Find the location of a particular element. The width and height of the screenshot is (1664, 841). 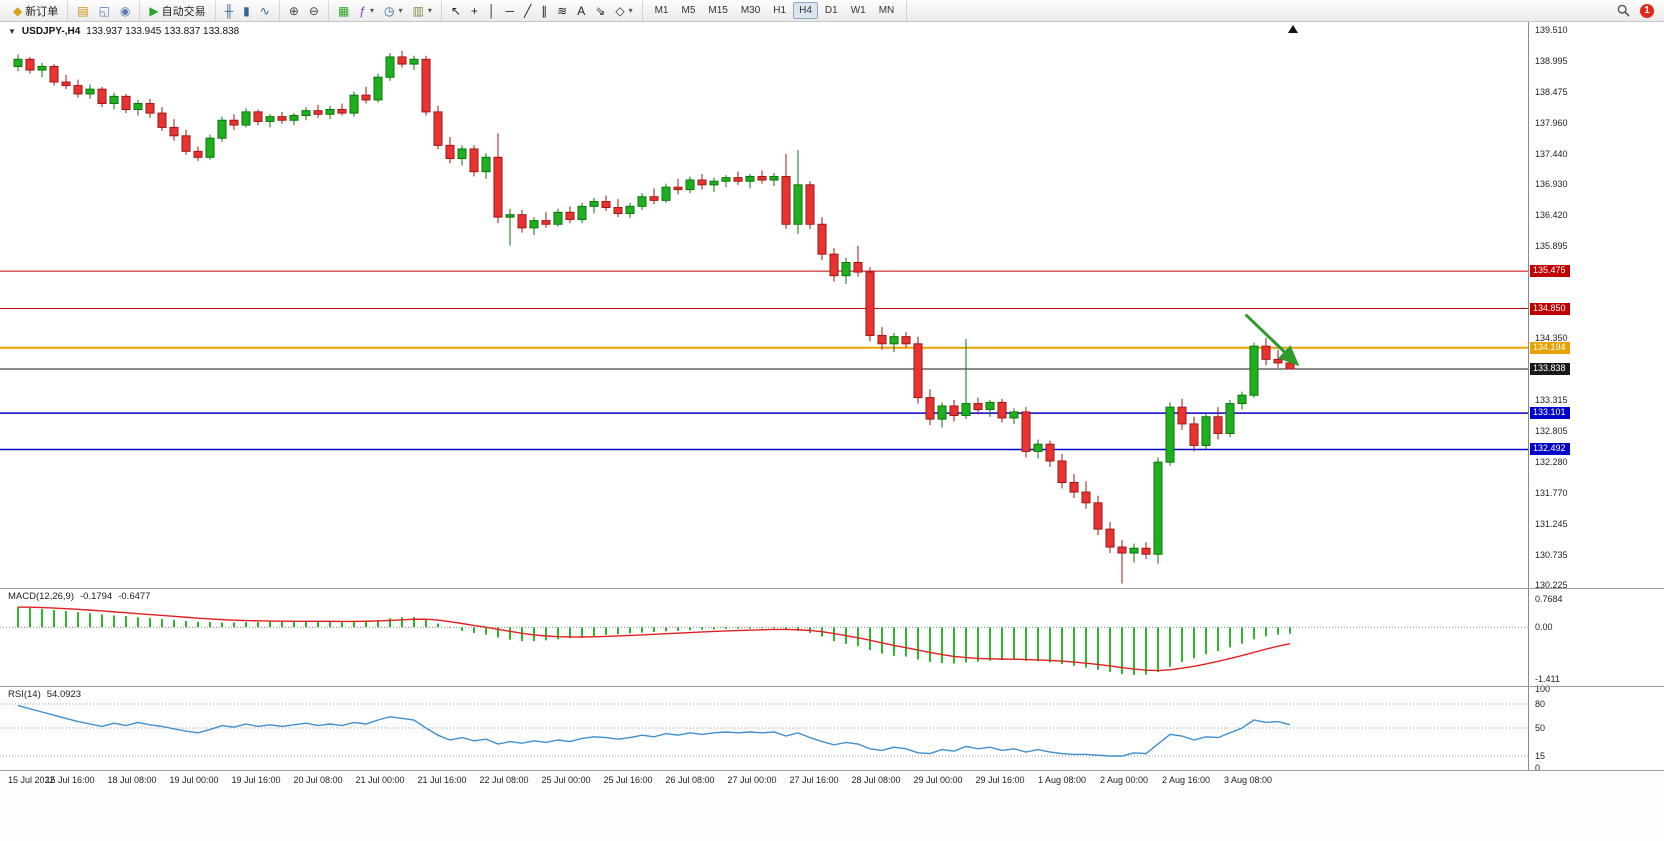

rsi-axis-label: 50 is located at coordinates (1540, 728).